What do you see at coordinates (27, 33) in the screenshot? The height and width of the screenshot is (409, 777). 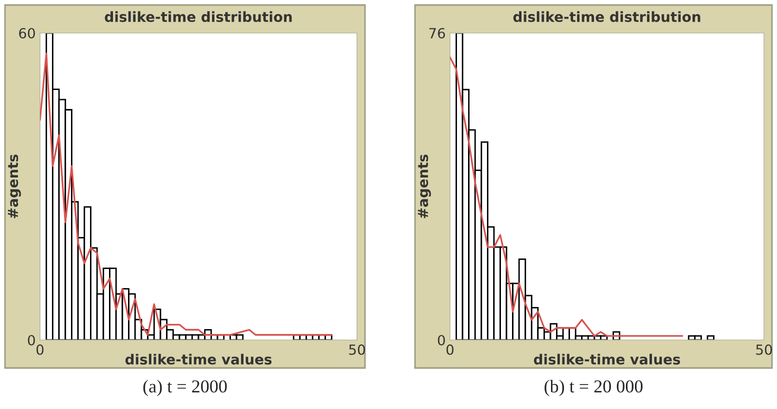 I see `y-tick-label: 60` at bounding box center [27, 33].